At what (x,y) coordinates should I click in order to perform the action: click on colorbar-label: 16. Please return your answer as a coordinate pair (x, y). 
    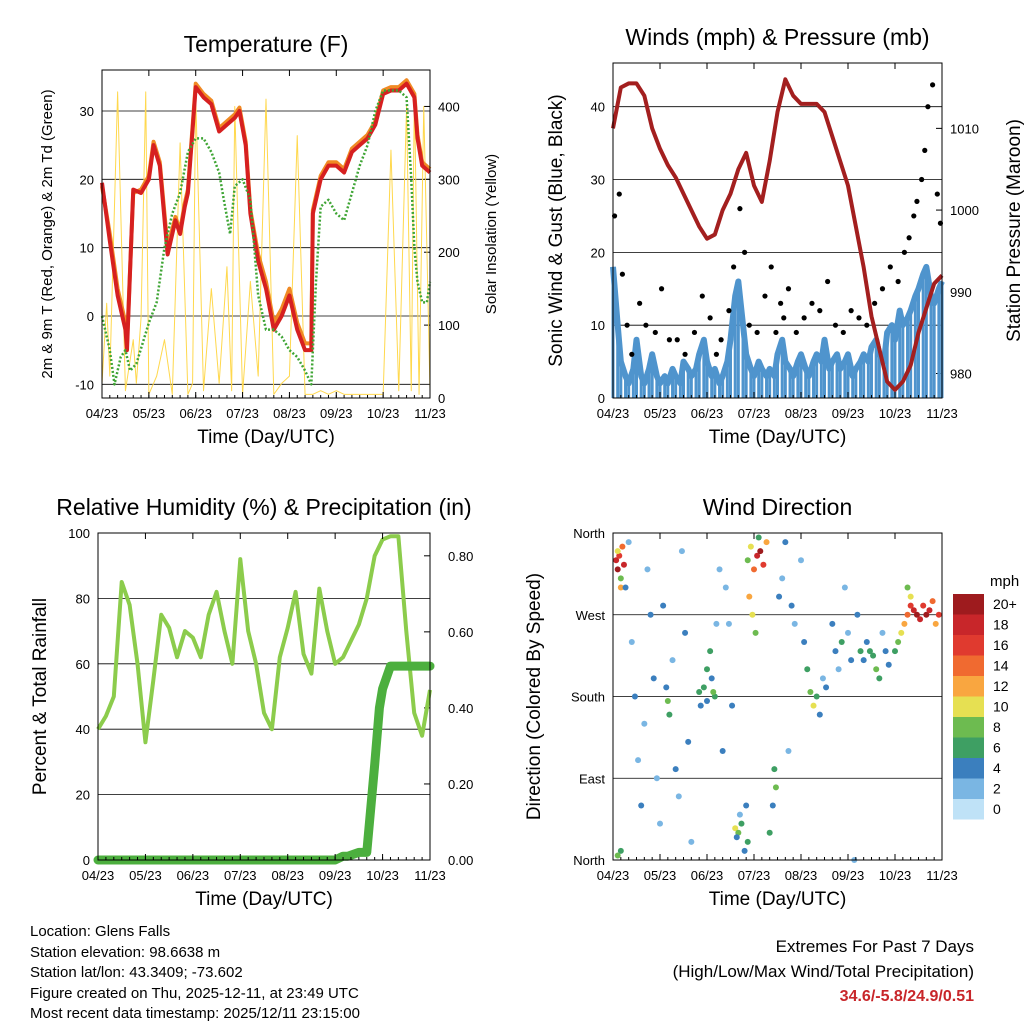
    Looking at the image, I should click on (1001, 645).